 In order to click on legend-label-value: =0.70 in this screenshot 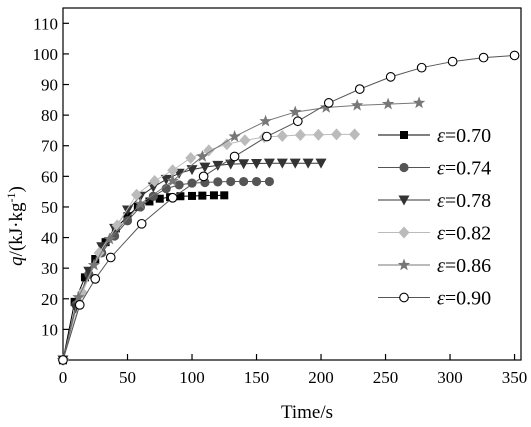, I will do `click(468, 136)`.